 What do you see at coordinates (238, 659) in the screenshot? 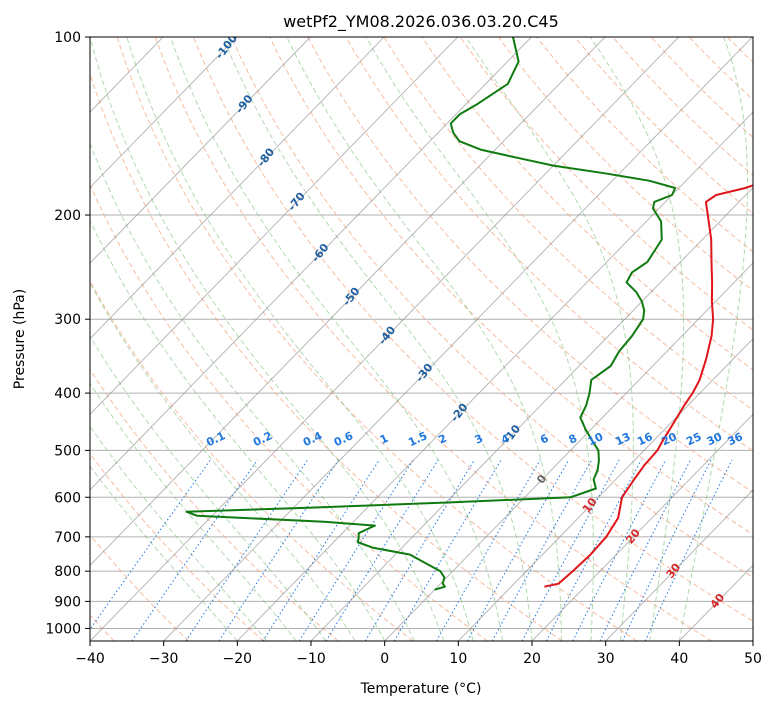
I see `x-tick-label: −20` at bounding box center [238, 659].